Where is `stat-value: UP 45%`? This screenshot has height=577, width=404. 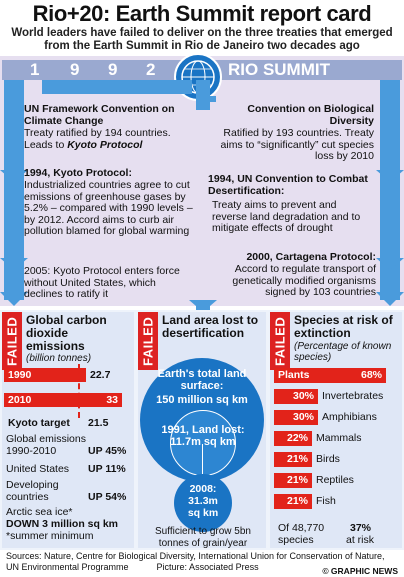
stat-value: UP 45% is located at coordinates (107, 451).